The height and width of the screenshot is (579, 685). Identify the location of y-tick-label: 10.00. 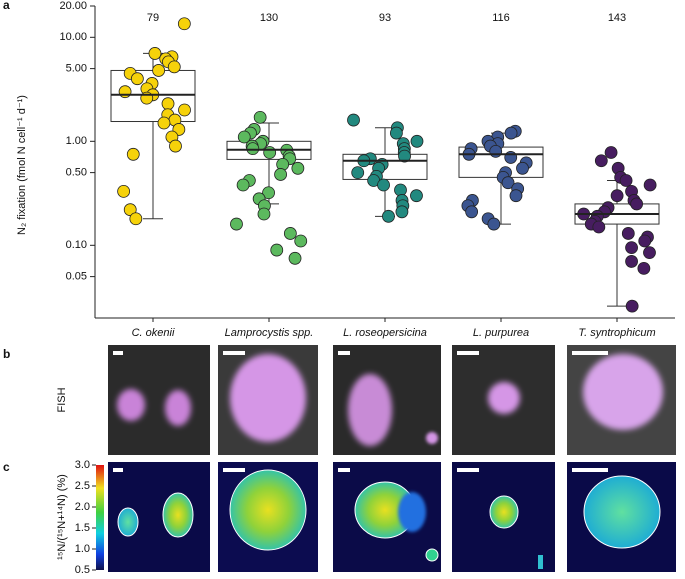
(73, 37).